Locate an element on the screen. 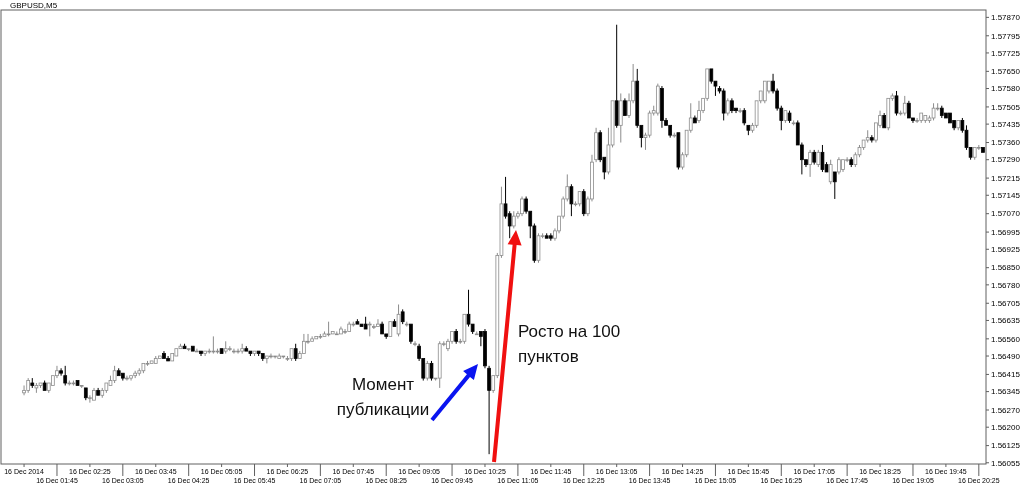 This screenshot has height=485, width=1024. y-tick-label: 1.56345 is located at coordinates (1006, 392).